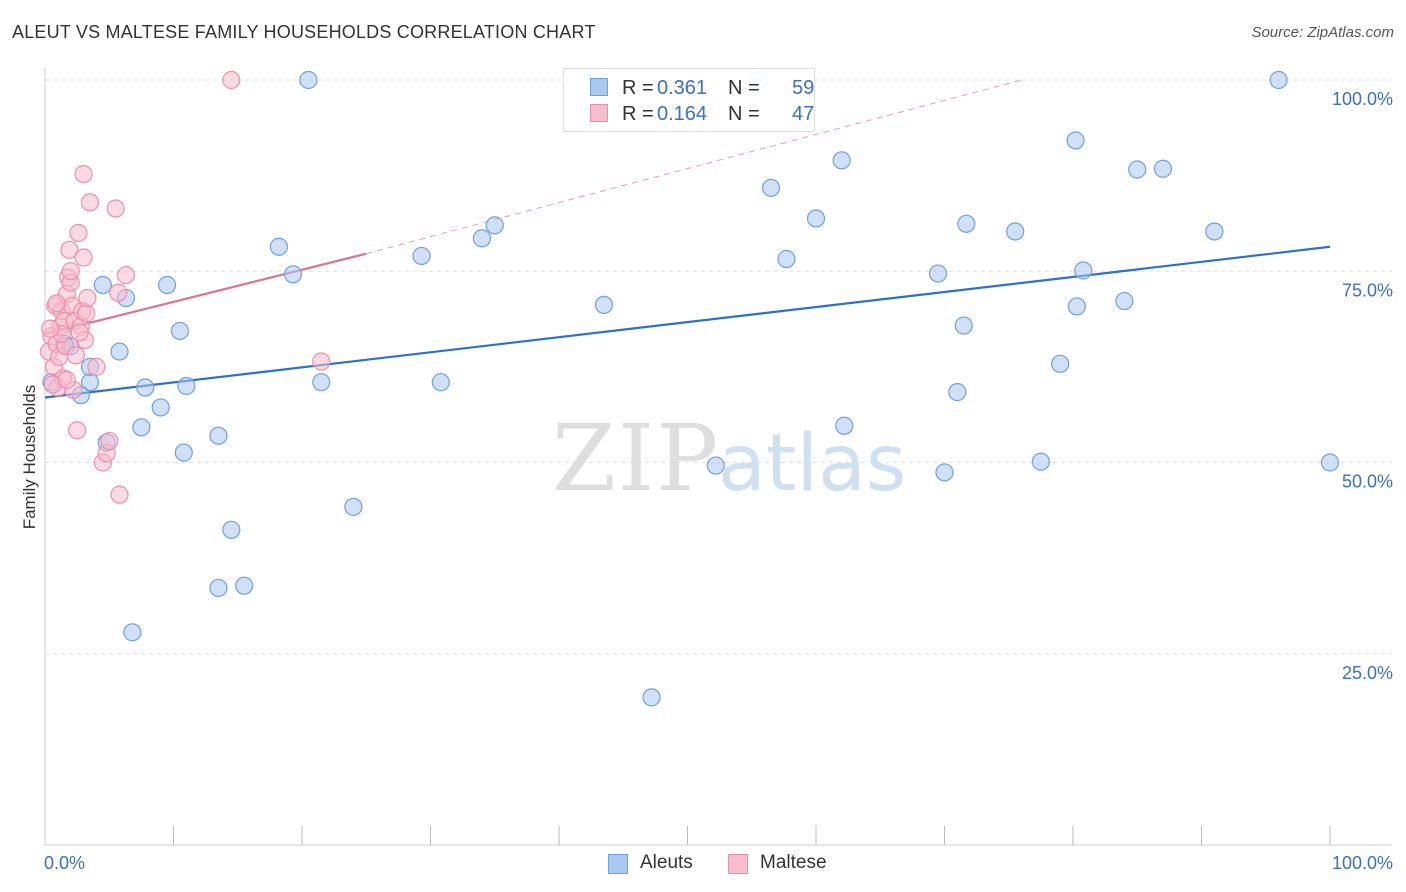  I want to click on y-tick-label: 75.0%, so click(1367, 290).